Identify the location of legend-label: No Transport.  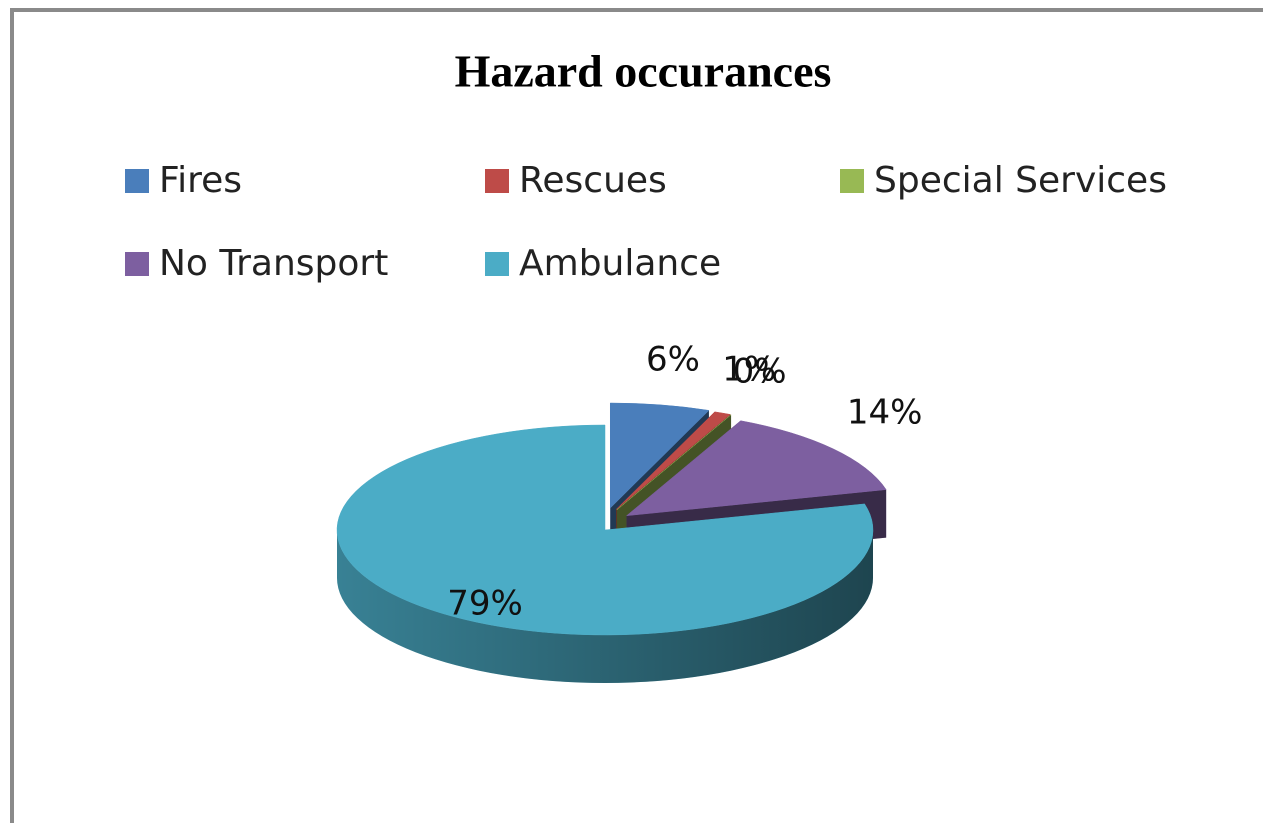
(273, 263).